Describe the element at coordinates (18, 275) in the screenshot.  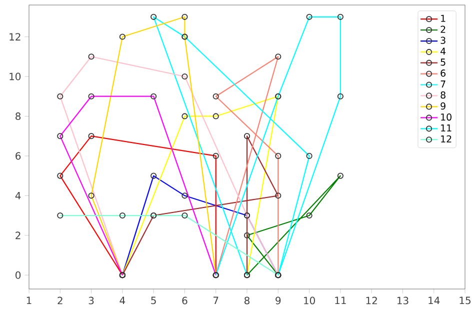
I see `y-tick-label: 0` at that location.